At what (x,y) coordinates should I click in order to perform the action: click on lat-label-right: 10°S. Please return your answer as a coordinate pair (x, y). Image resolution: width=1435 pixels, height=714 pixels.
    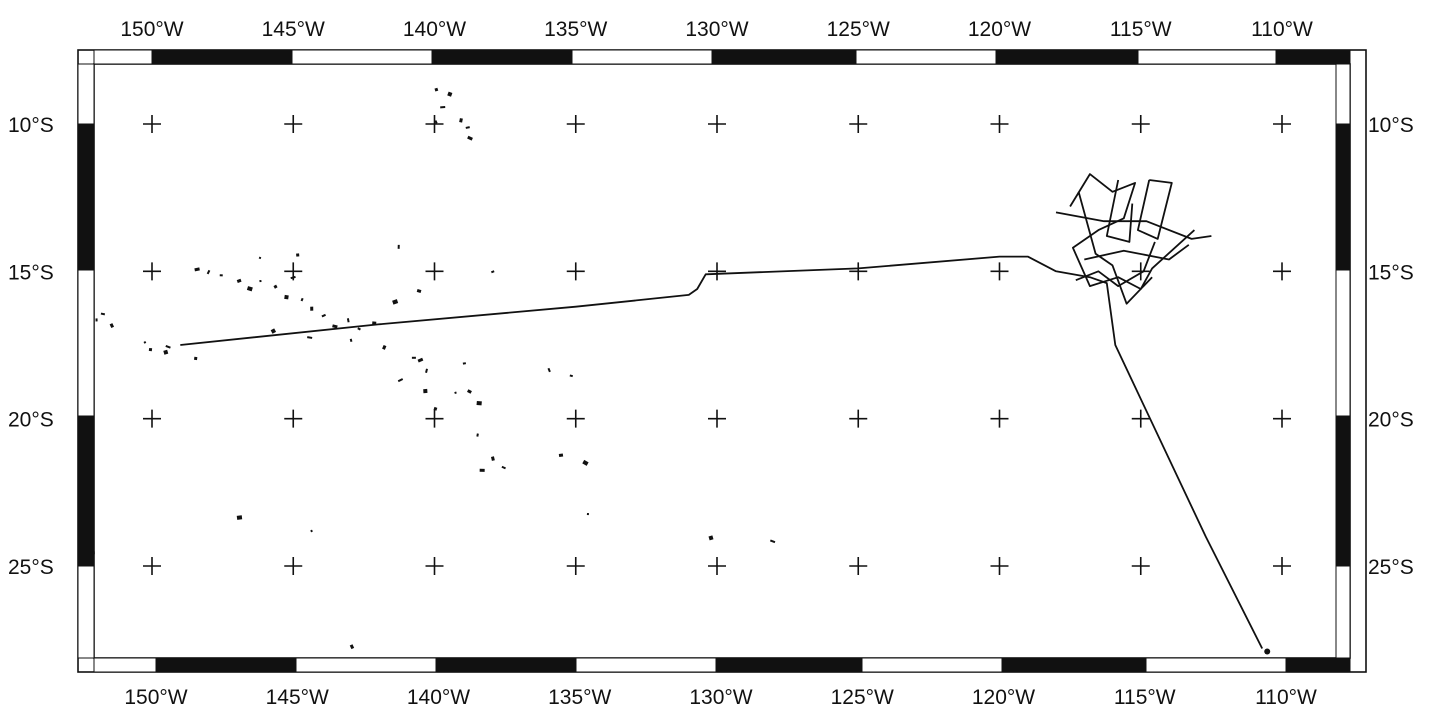
    Looking at the image, I should click on (1391, 125).